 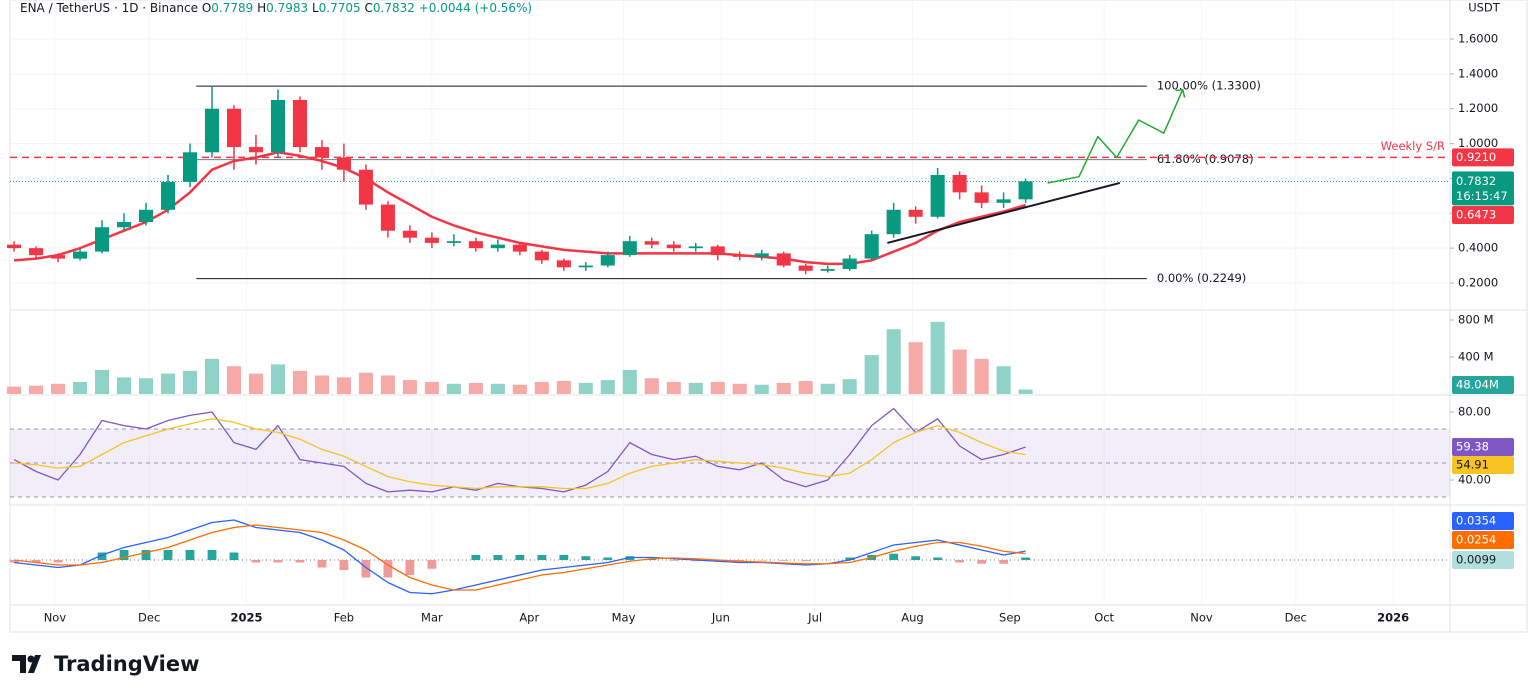 I want to click on high-value: 0.7983, so click(x=287, y=8).